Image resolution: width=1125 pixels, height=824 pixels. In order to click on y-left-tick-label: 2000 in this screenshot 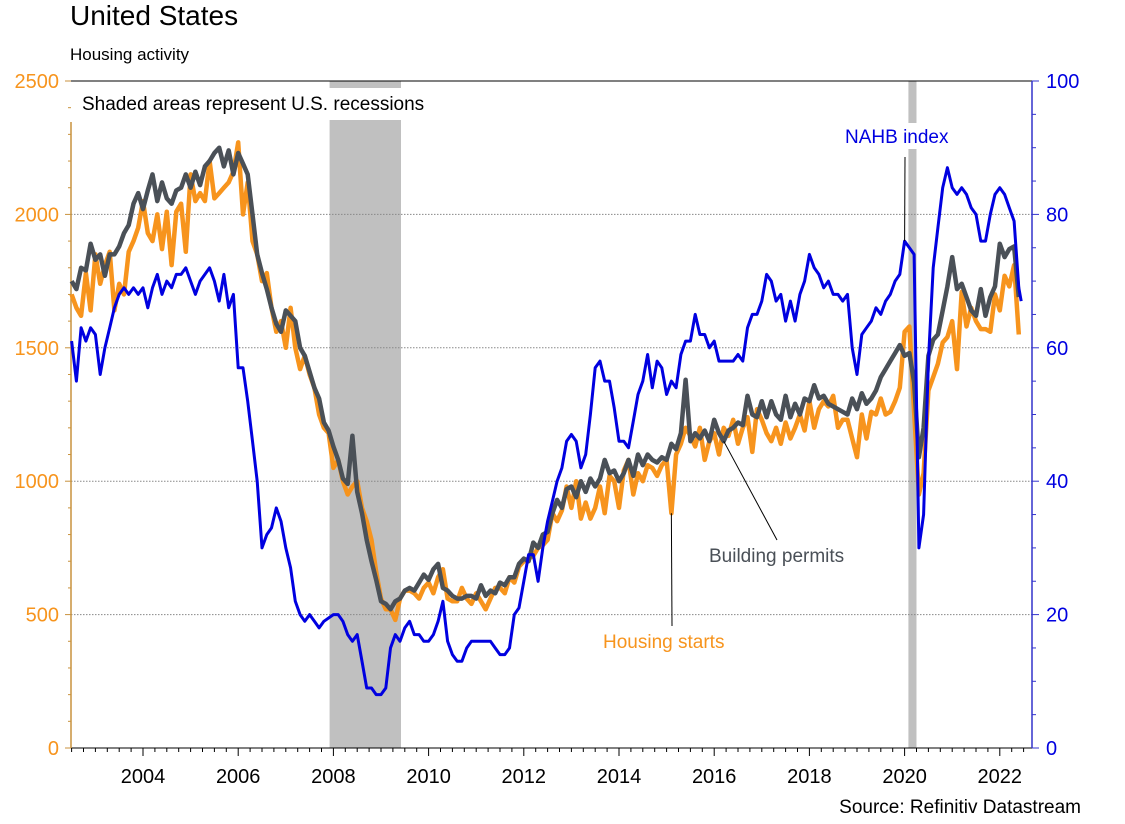, I will do `click(37, 215)`.